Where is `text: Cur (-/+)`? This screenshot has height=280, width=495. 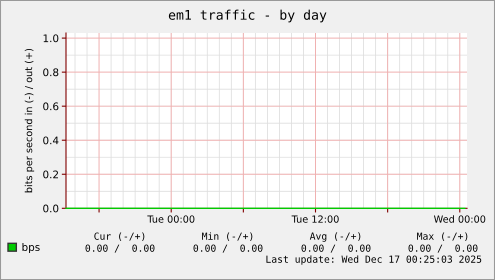 text: Cur (-/+) is located at coordinates (119, 236).